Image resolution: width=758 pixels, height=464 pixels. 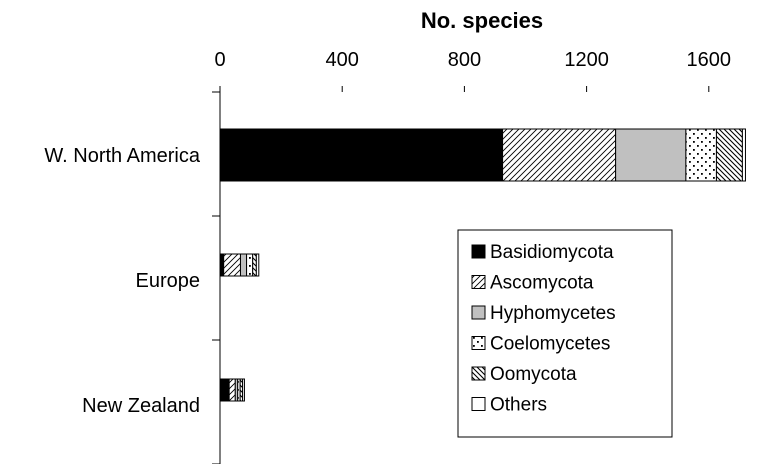 I want to click on x-tick-label: 800, so click(x=464, y=60).